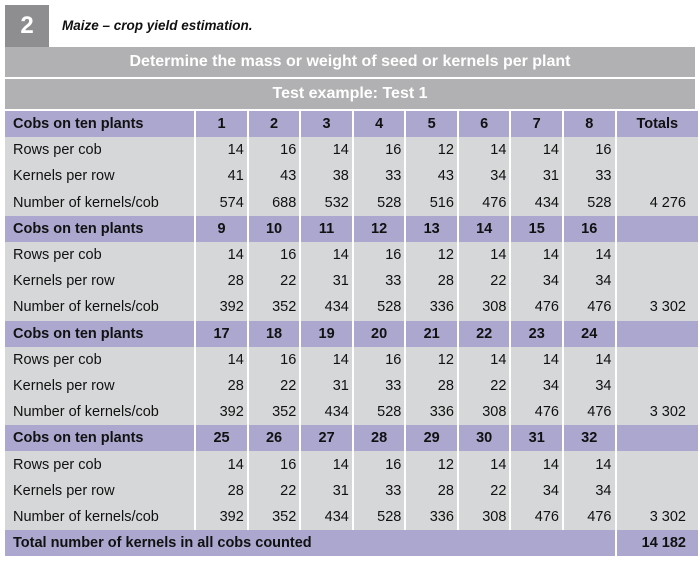  What do you see at coordinates (100, 202) in the screenshot?
I see `row-label: Number of kernels/cob` at bounding box center [100, 202].